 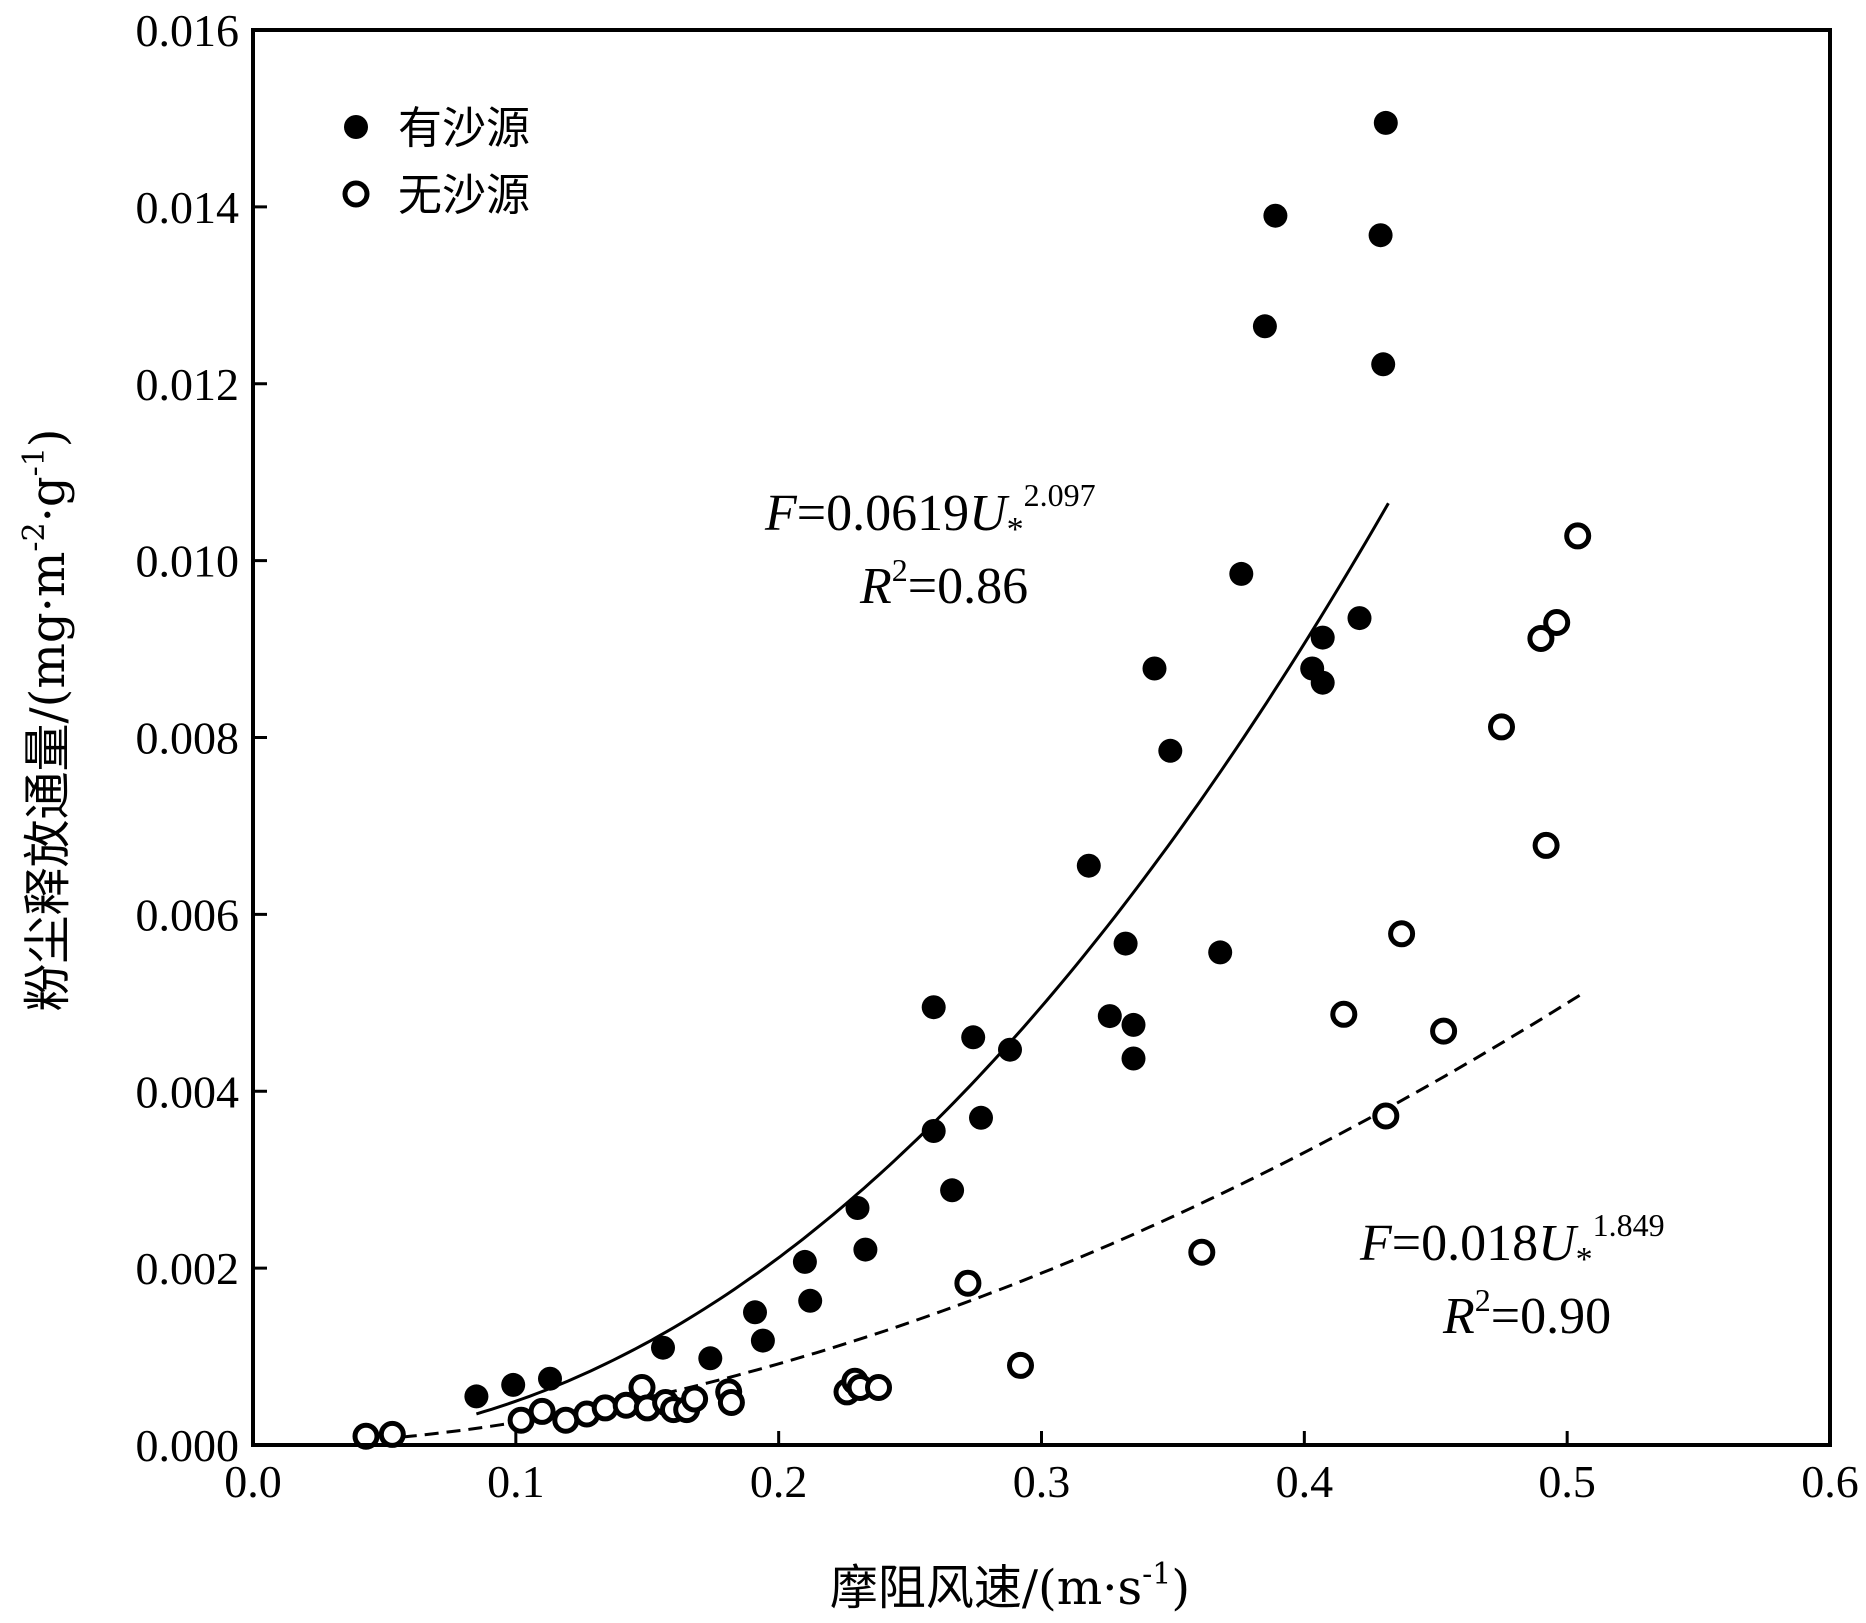 I want to click on x-tick-label: 0.1, so click(x=516, y=1481).